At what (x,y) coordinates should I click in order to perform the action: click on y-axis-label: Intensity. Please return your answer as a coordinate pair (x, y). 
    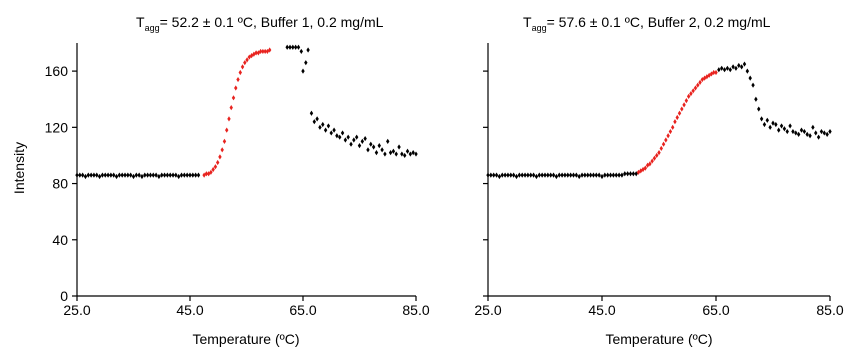
    Looking at the image, I should click on (19, 168).